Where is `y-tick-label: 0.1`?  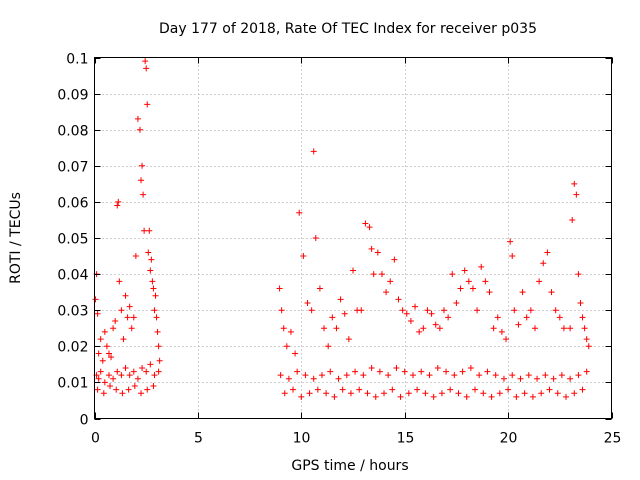
y-tick-label: 0.1 is located at coordinates (77, 60).